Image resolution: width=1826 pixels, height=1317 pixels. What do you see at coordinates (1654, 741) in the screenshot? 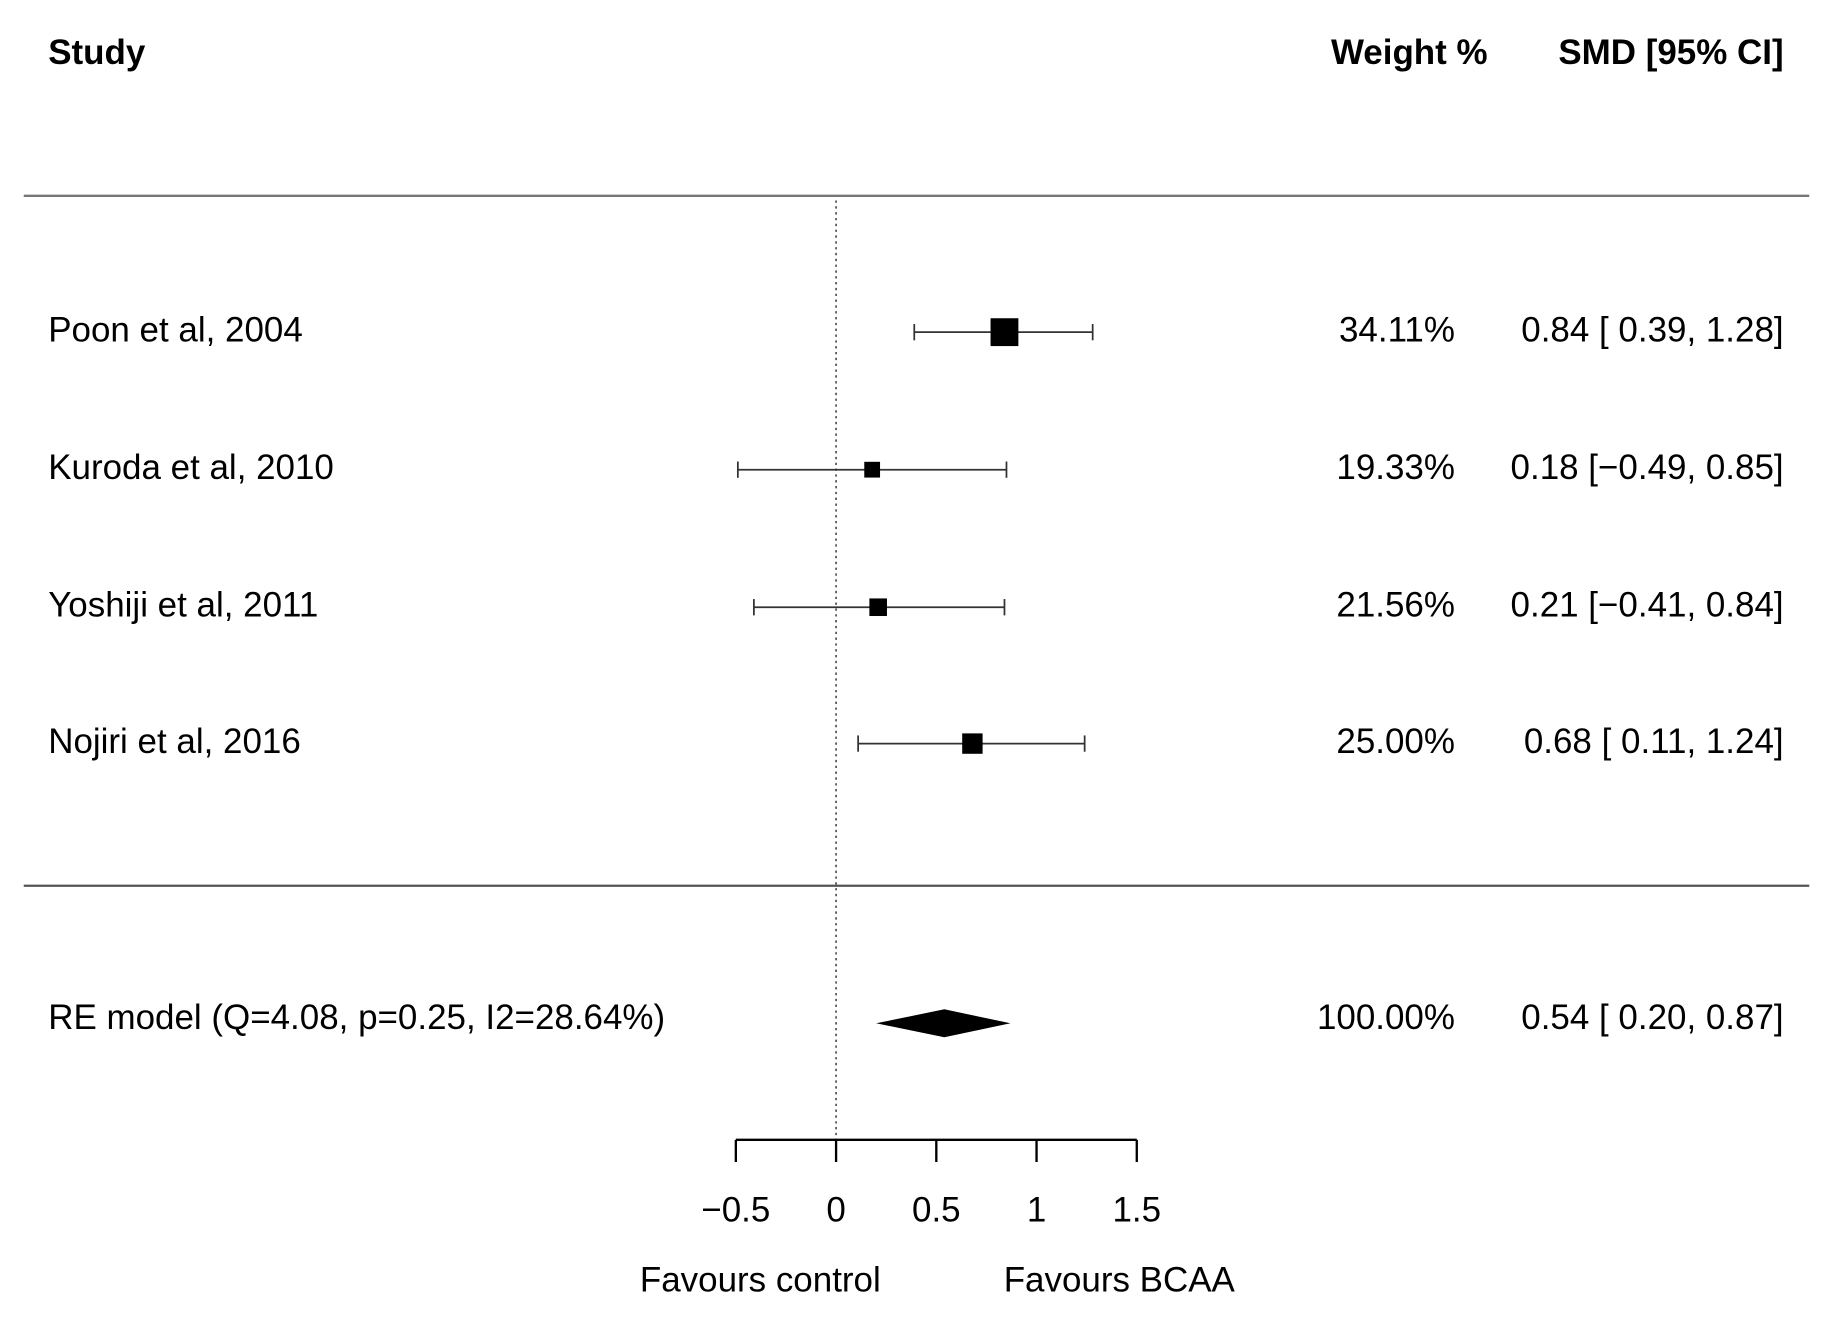
I see `ci-label: 0.68 [ 0.11, 1.24]` at bounding box center [1654, 741].